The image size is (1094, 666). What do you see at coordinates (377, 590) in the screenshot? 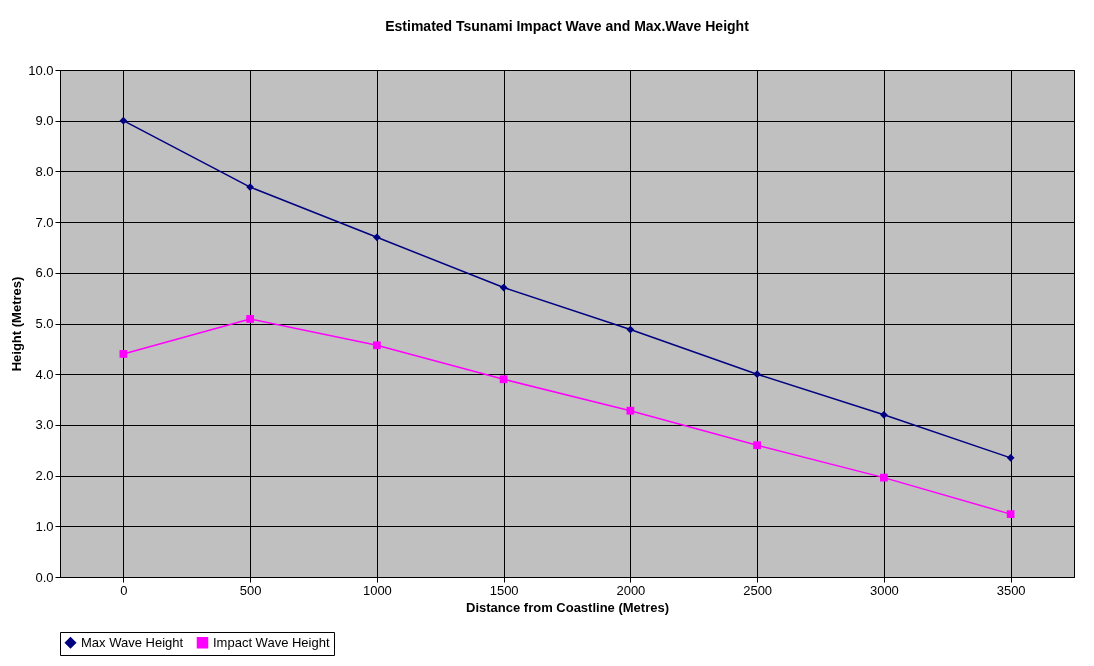
I see `x-tick-label: 1000` at bounding box center [377, 590].